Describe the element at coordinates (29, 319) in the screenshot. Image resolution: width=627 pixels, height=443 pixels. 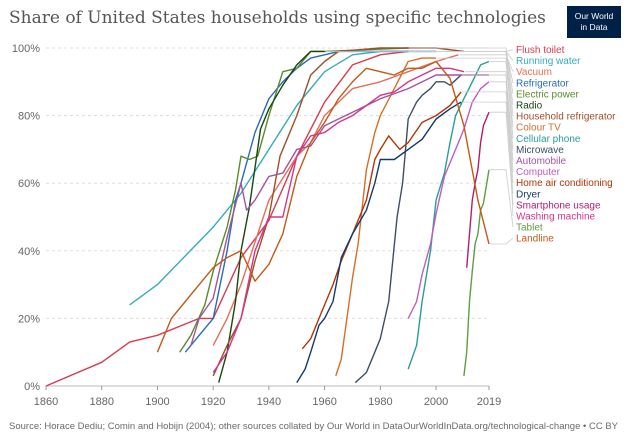
I see `y-tick-label: 20%` at that location.